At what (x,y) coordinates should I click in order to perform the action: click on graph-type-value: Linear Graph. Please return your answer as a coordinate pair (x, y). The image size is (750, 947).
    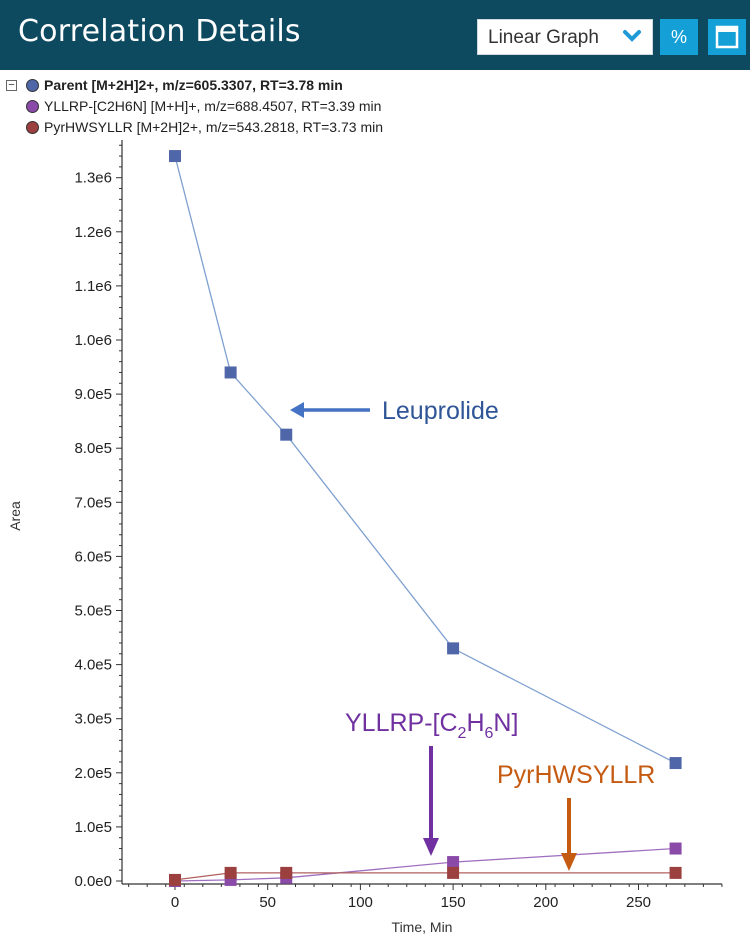
    Looking at the image, I should click on (543, 37).